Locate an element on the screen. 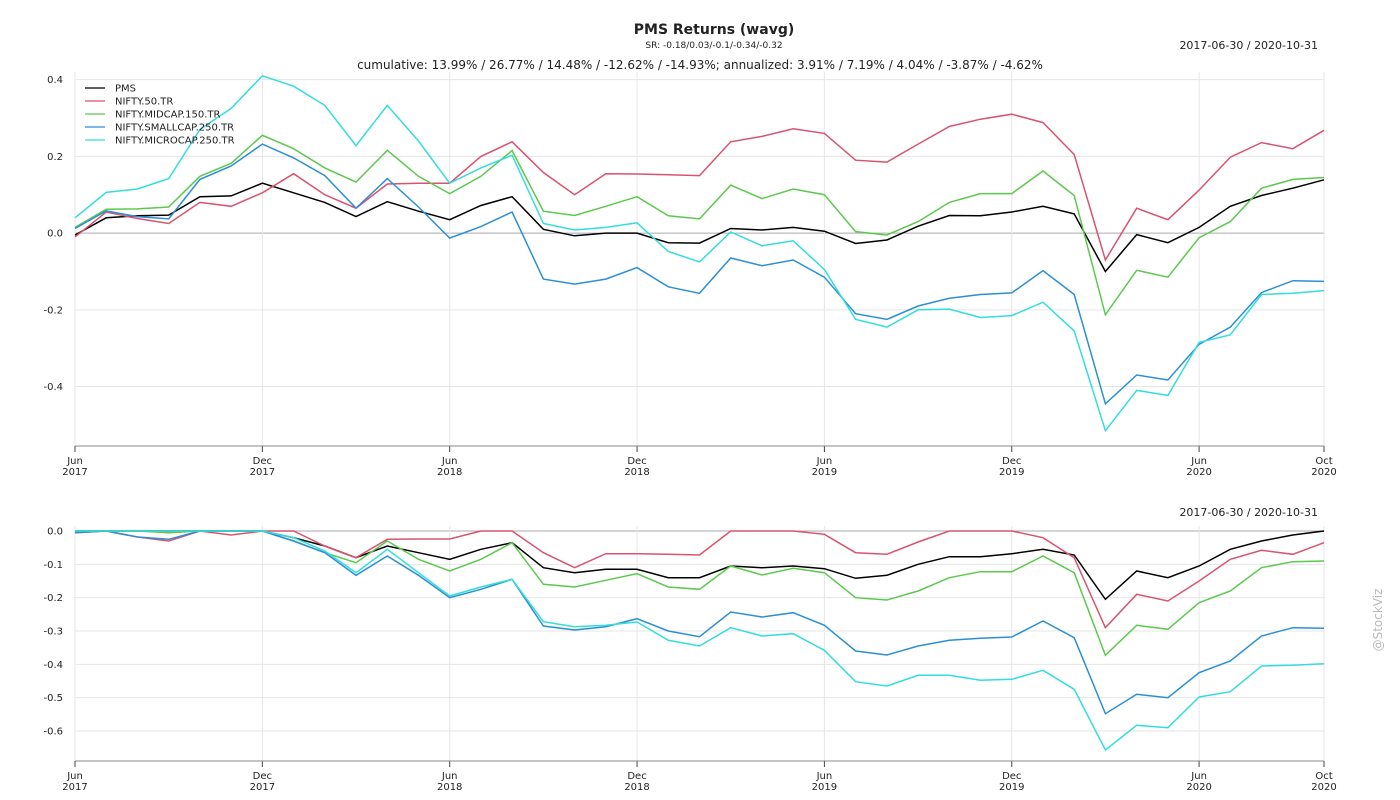 This screenshot has width=1400, height=800. y-tick-label: 0.4 is located at coordinates (55, 80).